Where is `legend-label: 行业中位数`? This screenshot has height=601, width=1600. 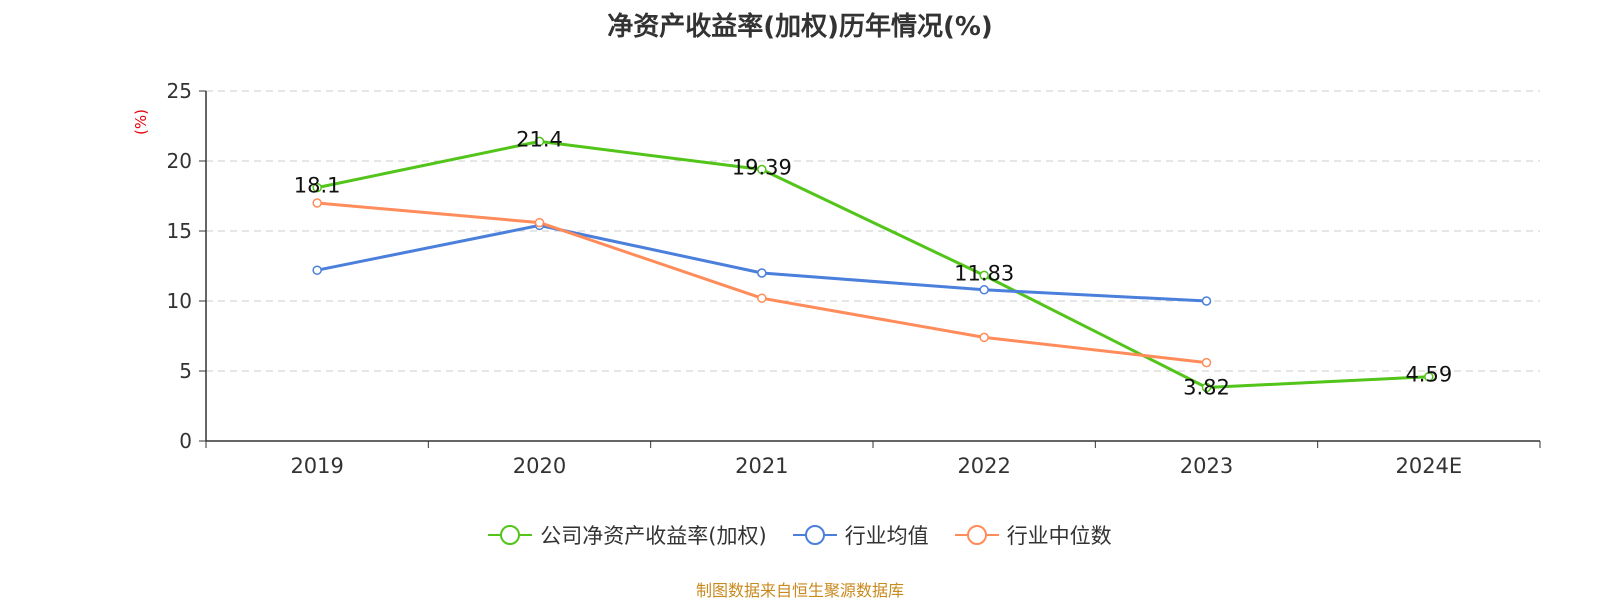
legend-label: 行业中位数 is located at coordinates (1059, 536).